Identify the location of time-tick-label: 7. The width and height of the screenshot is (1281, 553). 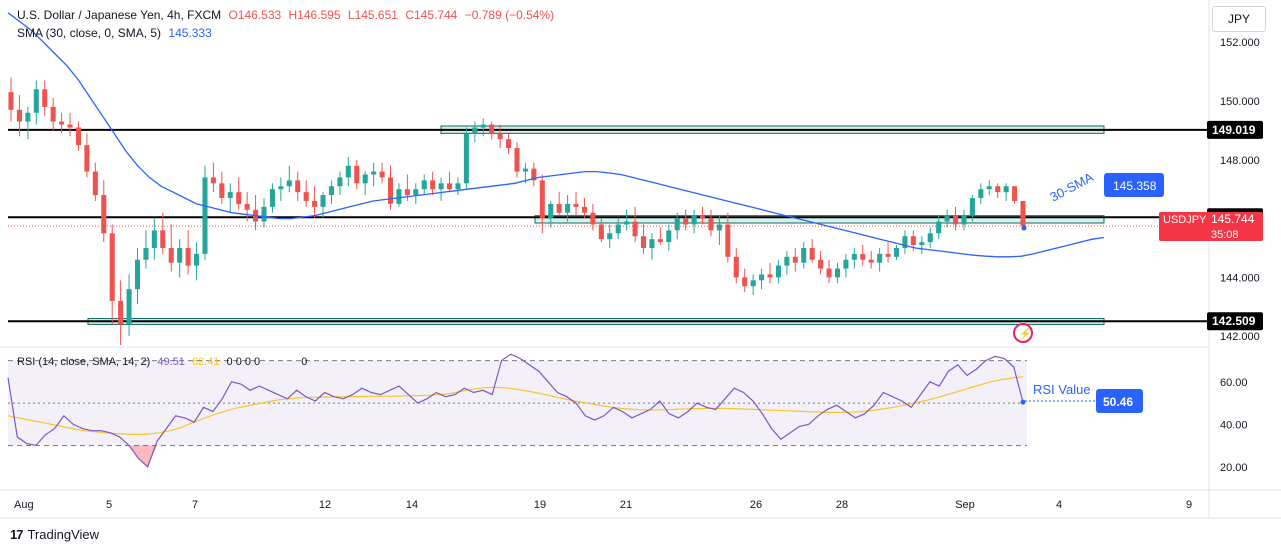
(195, 505).